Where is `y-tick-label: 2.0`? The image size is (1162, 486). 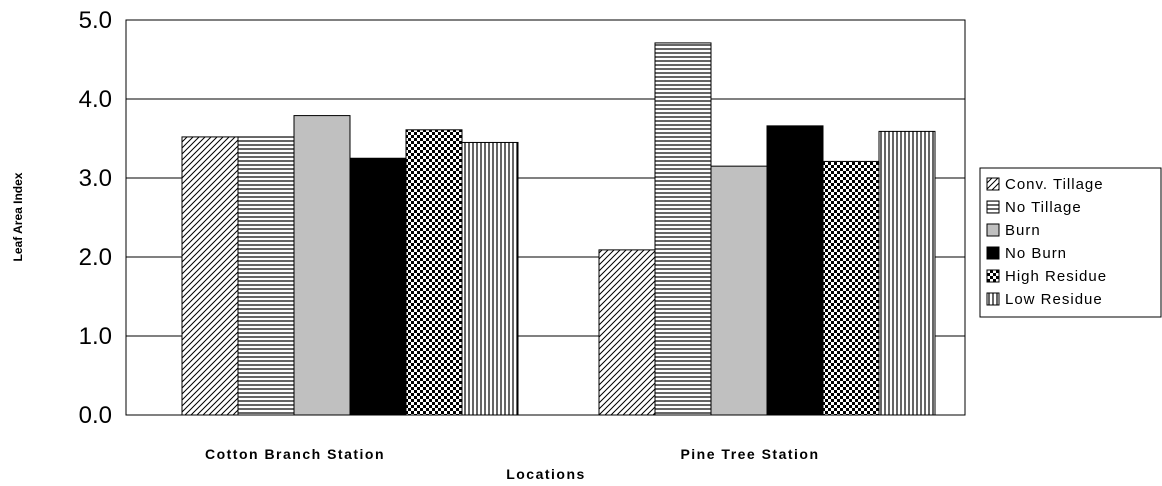 y-tick-label: 2.0 is located at coordinates (95, 257).